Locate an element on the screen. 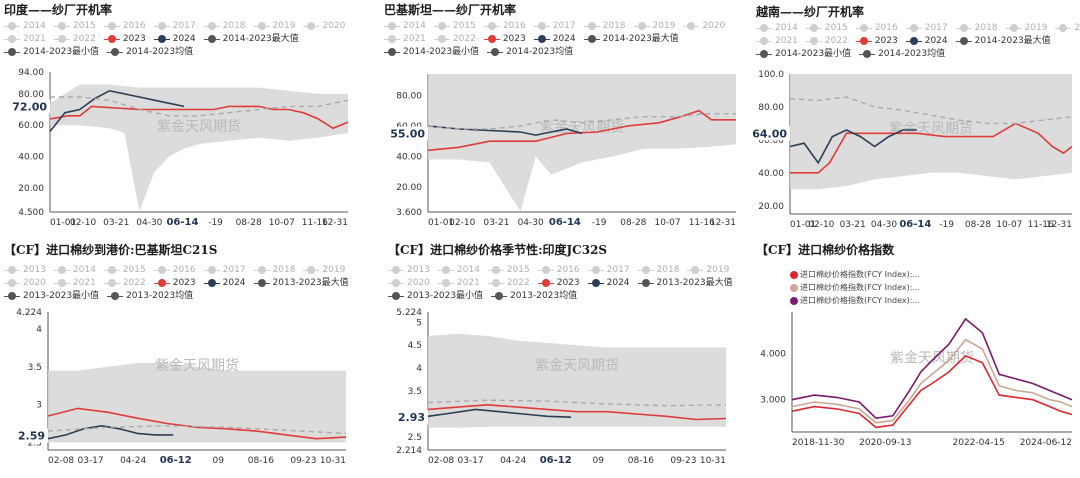 This screenshot has width=1080, height=478. x-tick-label: 08-16 is located at coordinates (261, 461).